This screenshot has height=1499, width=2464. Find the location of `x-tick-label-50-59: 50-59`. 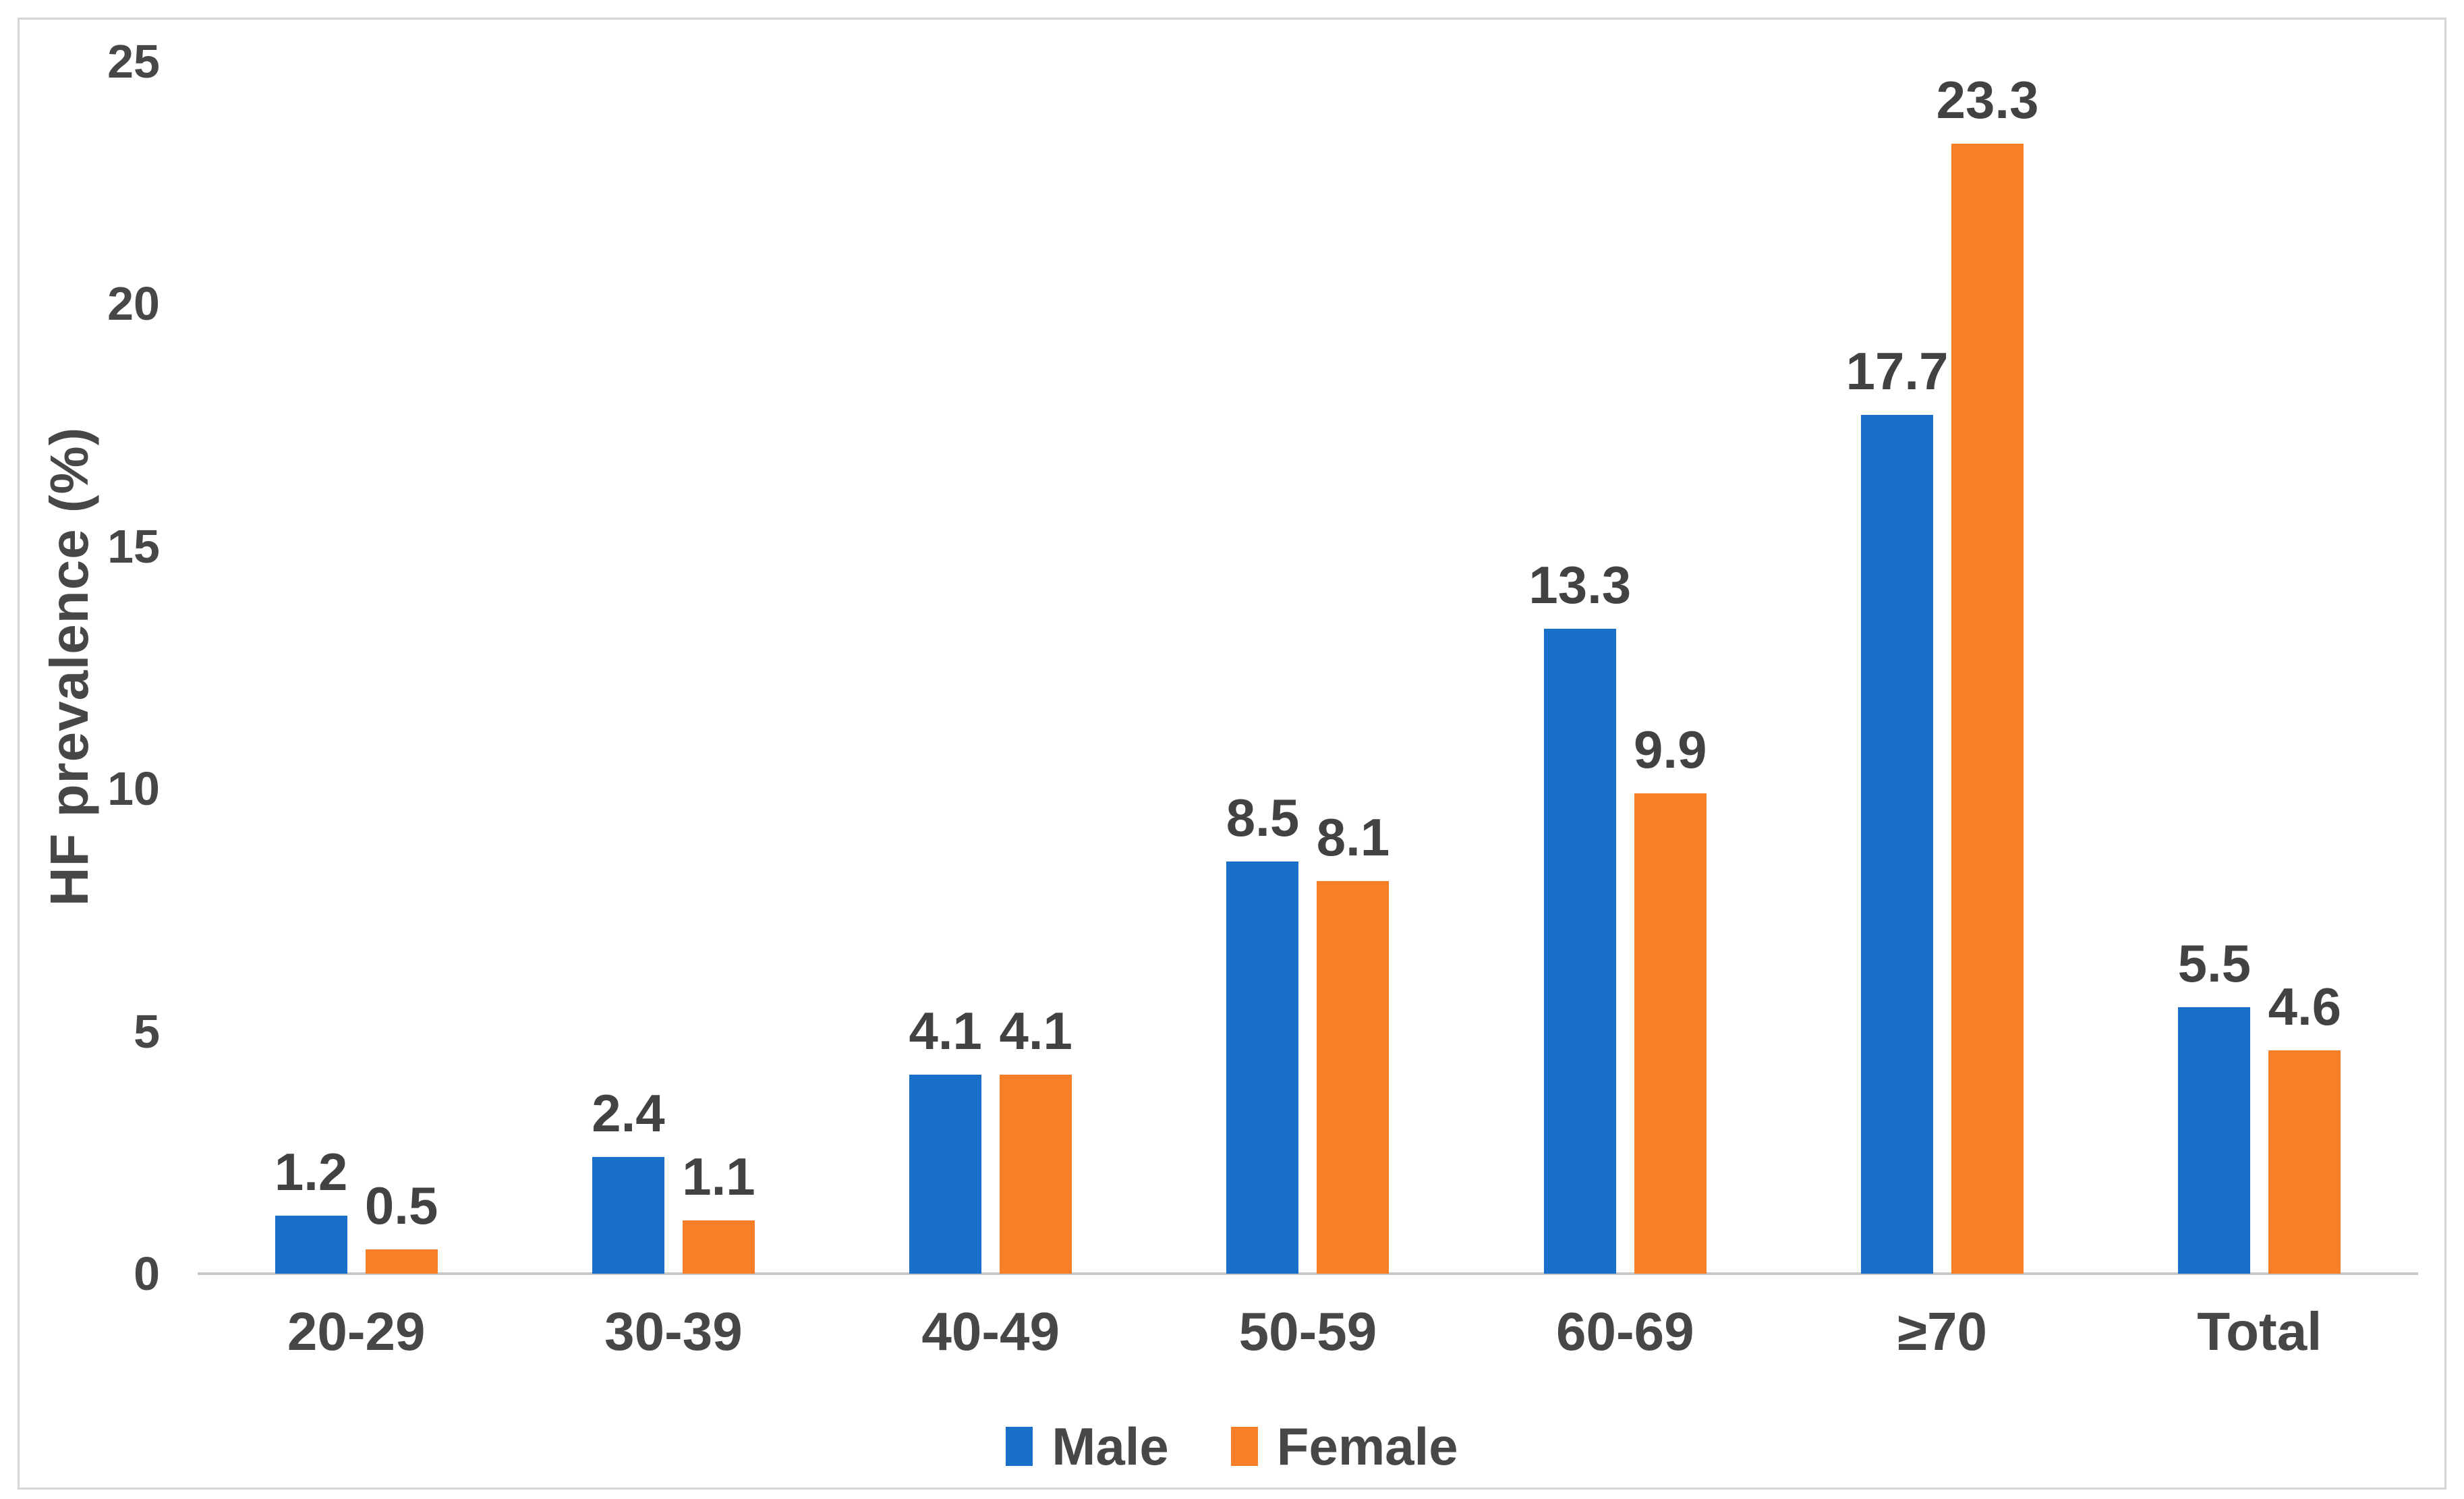

x-tick-label-50-59: 50-59 is located at coordinates (1307, 1331).